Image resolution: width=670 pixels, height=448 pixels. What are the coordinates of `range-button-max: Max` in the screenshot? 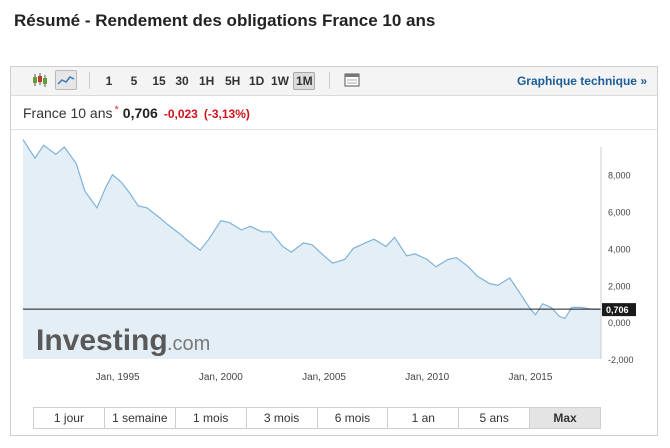 It's located at (565, 418).